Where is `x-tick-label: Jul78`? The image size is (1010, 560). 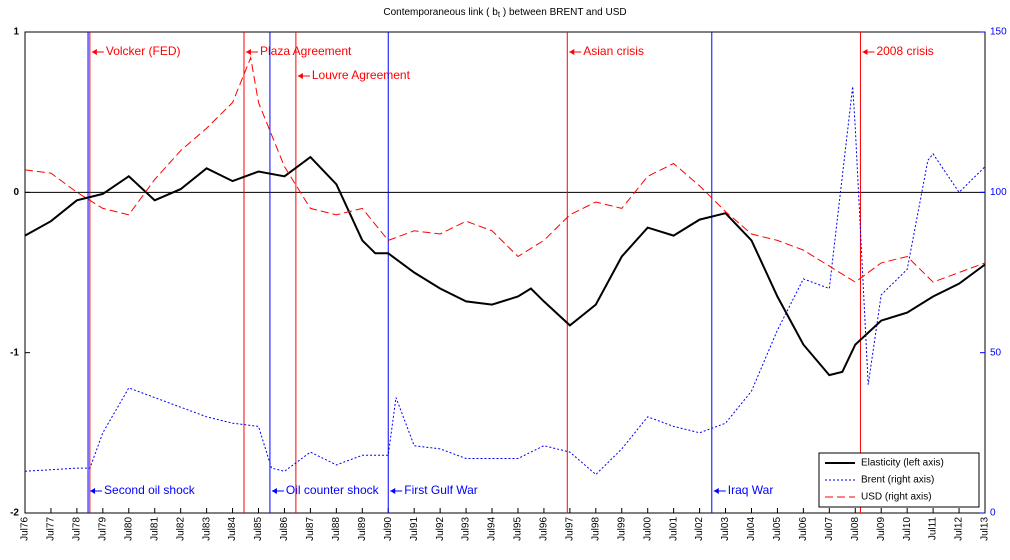
x-tick-label: Jul78 is located at coordinates (77, 529).